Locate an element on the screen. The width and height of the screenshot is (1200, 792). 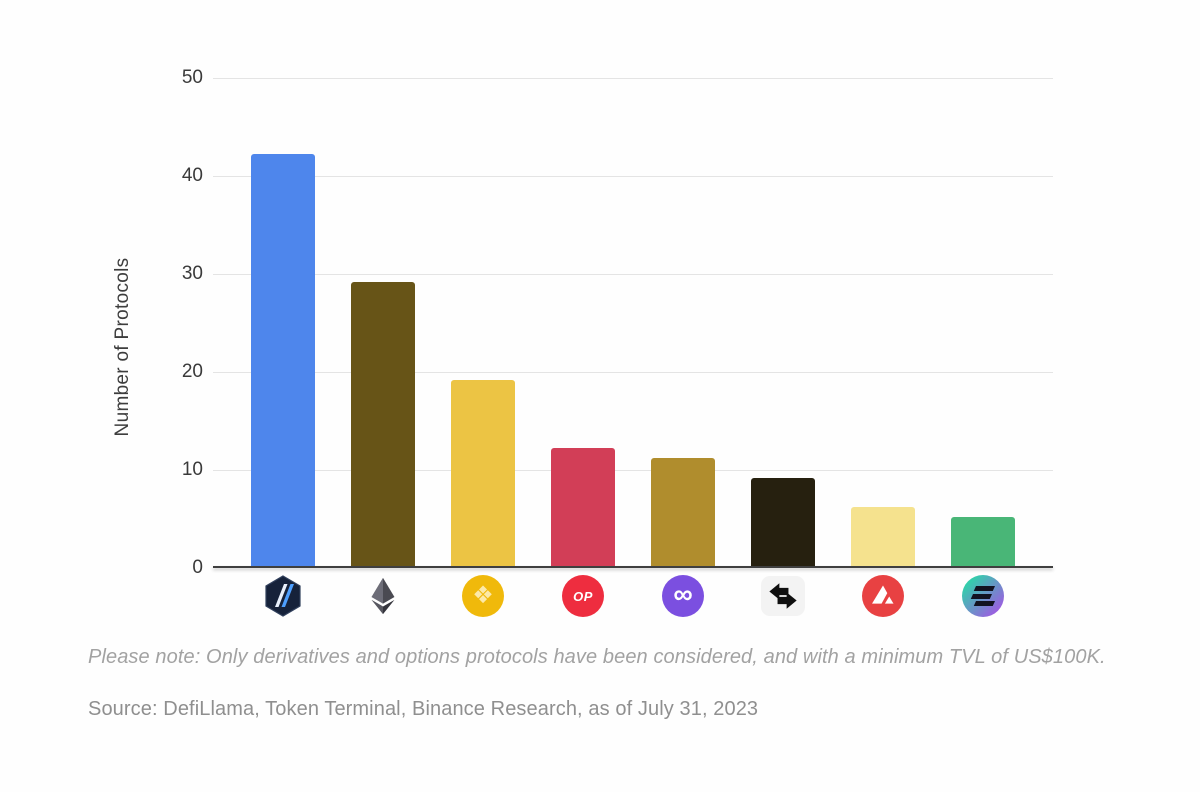
bar-avalanche is located at coordinates (883, 536).